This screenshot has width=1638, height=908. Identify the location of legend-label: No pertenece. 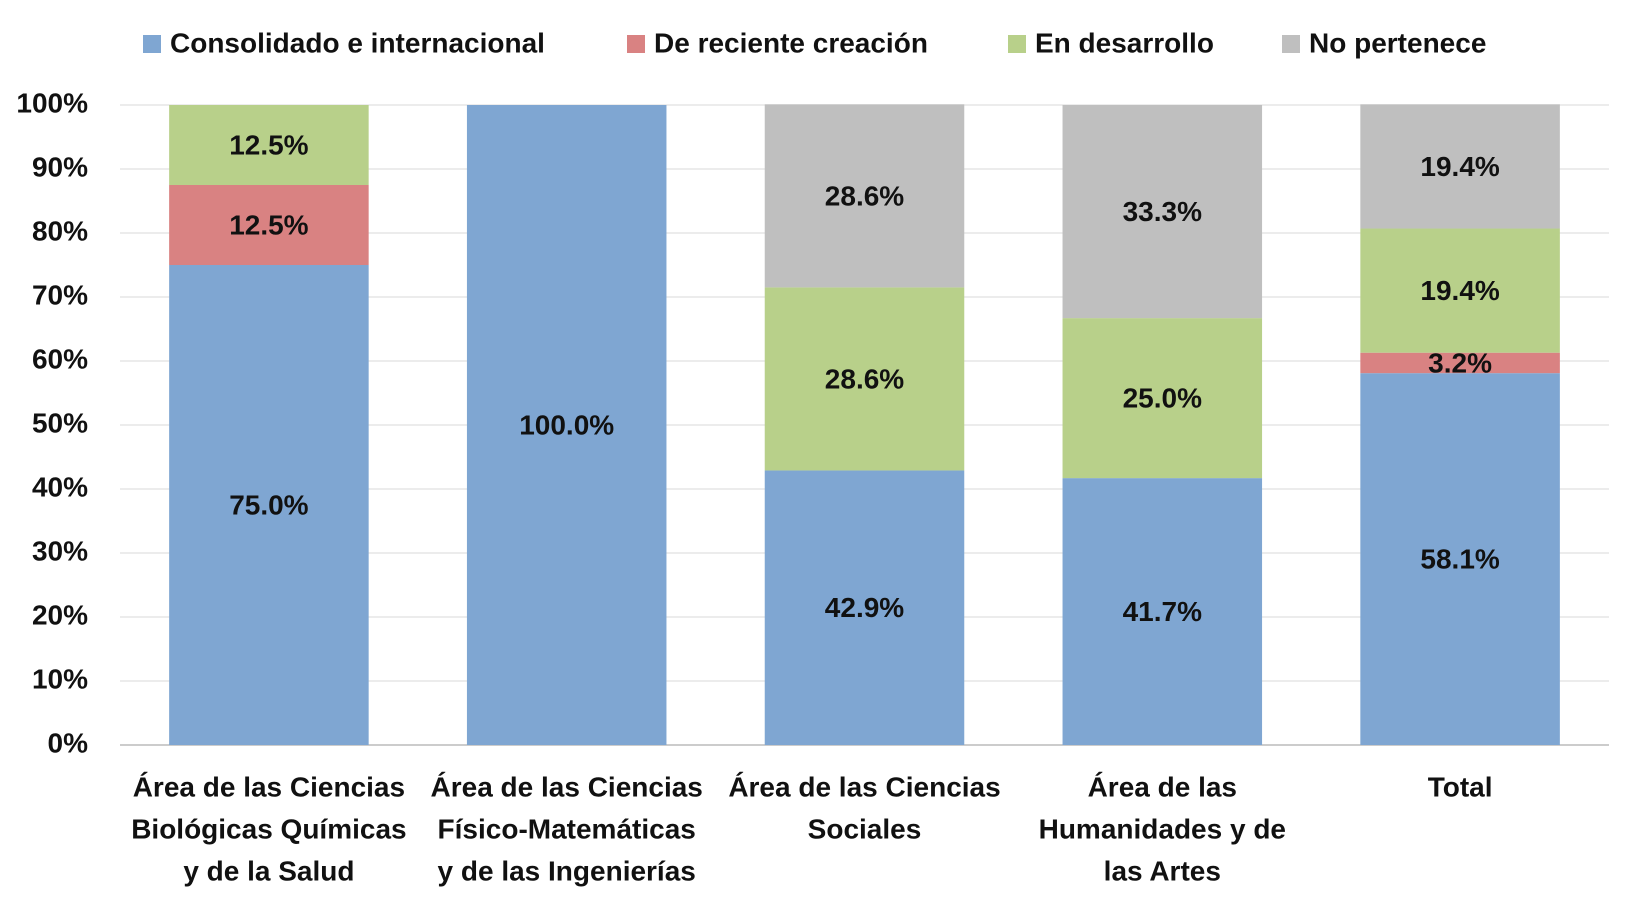
(1397, 42).